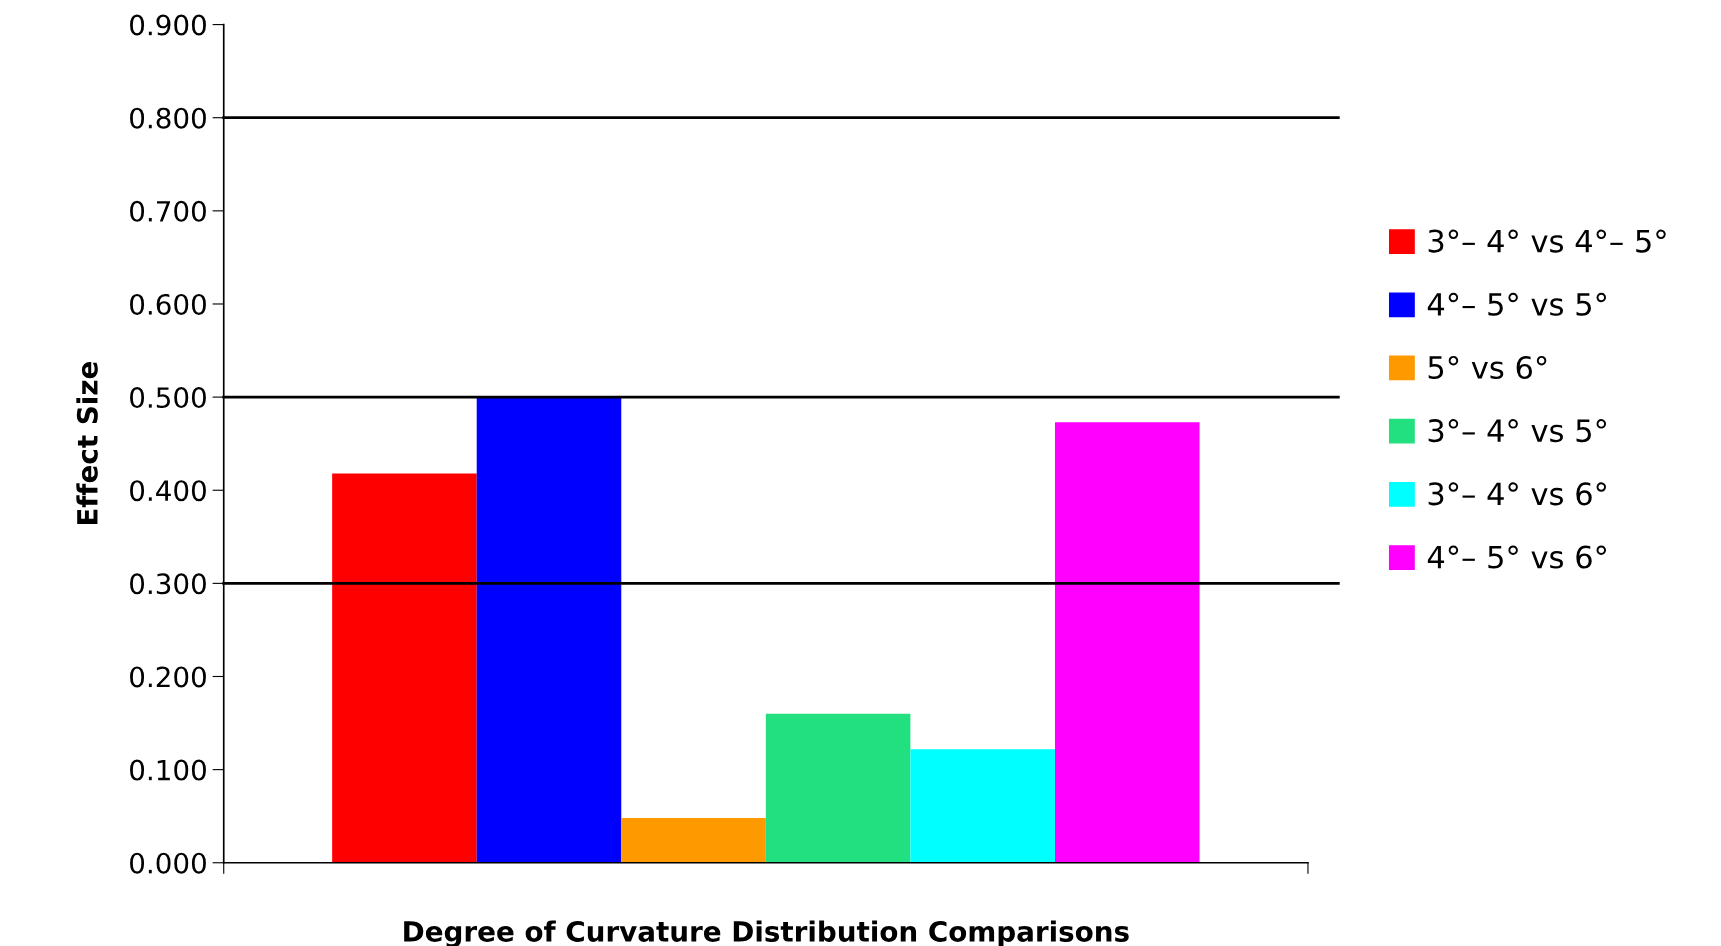  Describe the element at coordinates (1547, 241) in the screenshot. I see `legend-label: 3°– 4° vs 4°– 5°` at that location.